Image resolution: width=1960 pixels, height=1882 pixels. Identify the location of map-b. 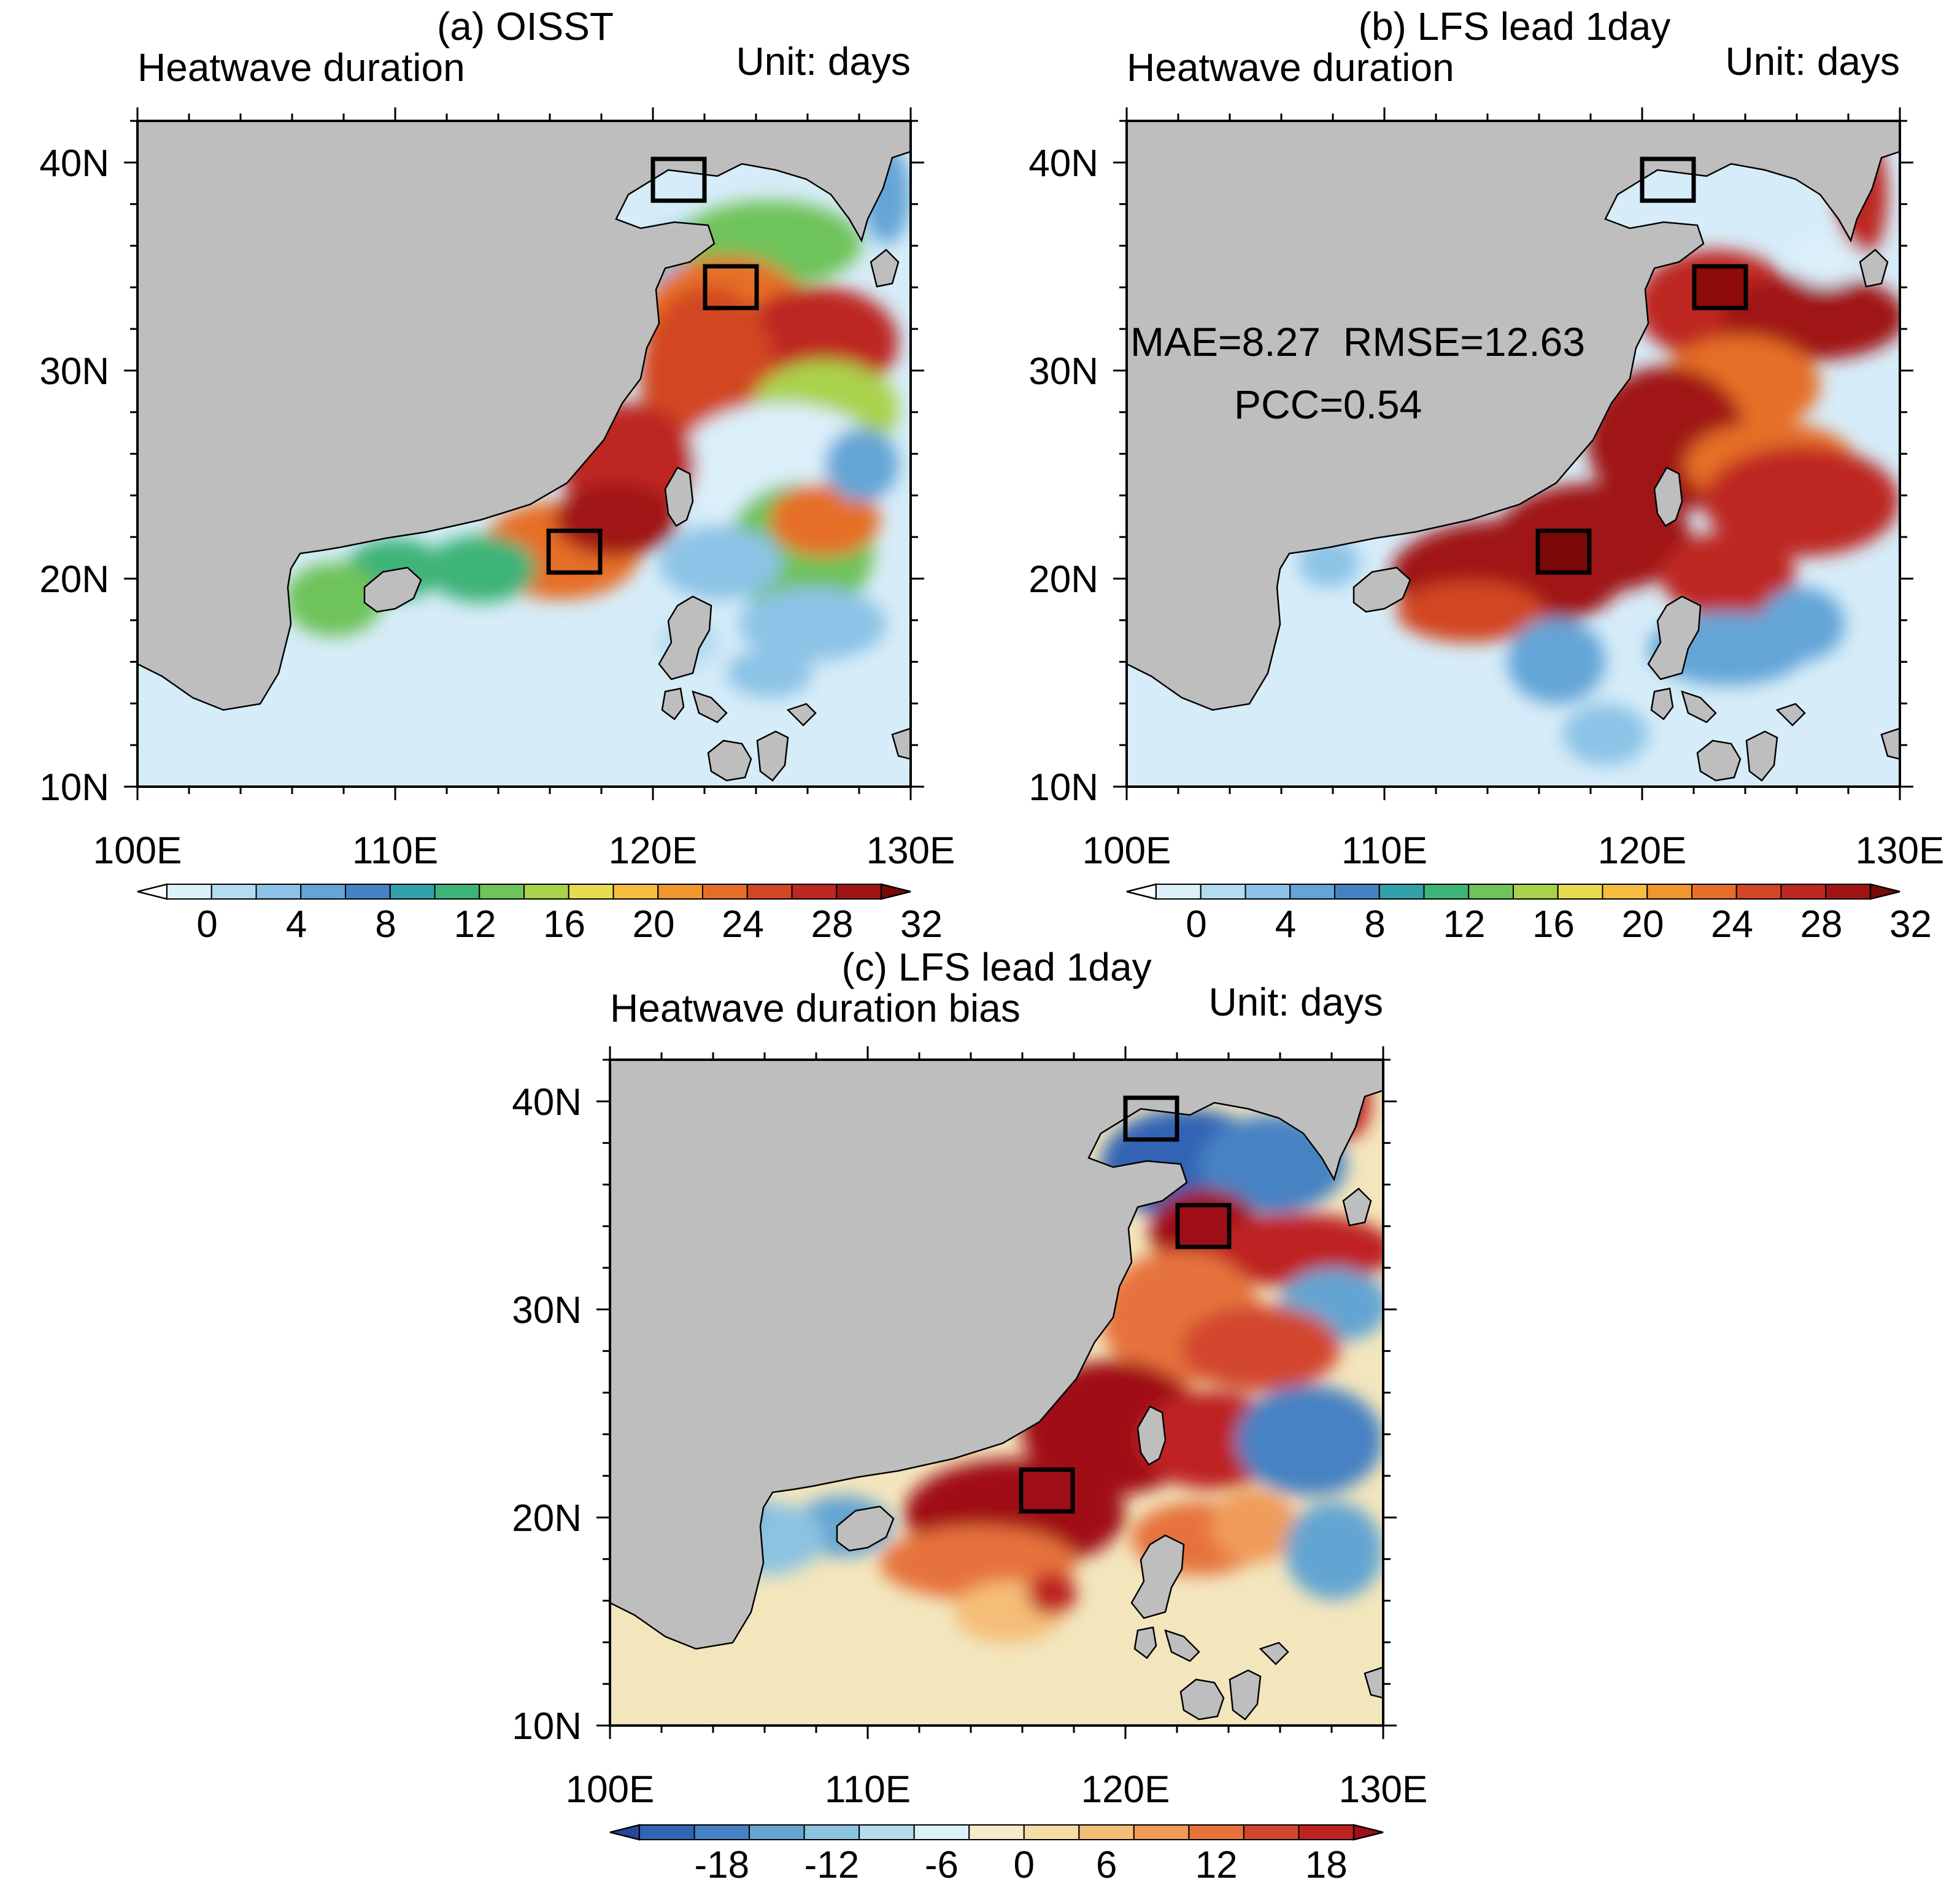
(1513, 454).